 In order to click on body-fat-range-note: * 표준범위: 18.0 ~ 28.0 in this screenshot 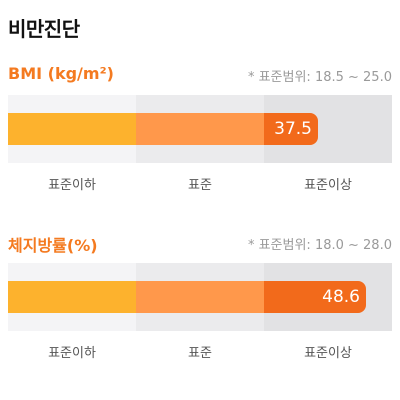, I will do `click(319, 245)`.